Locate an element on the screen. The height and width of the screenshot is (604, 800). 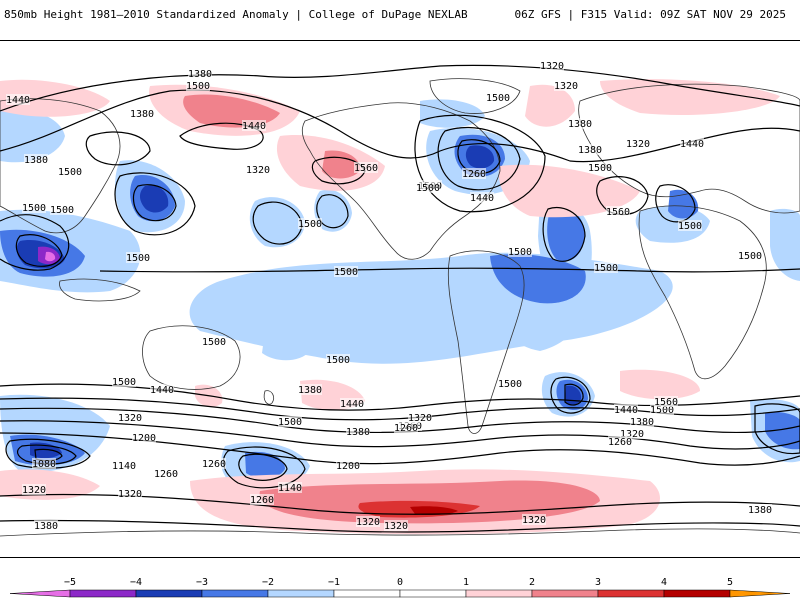
contour-label: 1560 is located at coordinates (618, 212).